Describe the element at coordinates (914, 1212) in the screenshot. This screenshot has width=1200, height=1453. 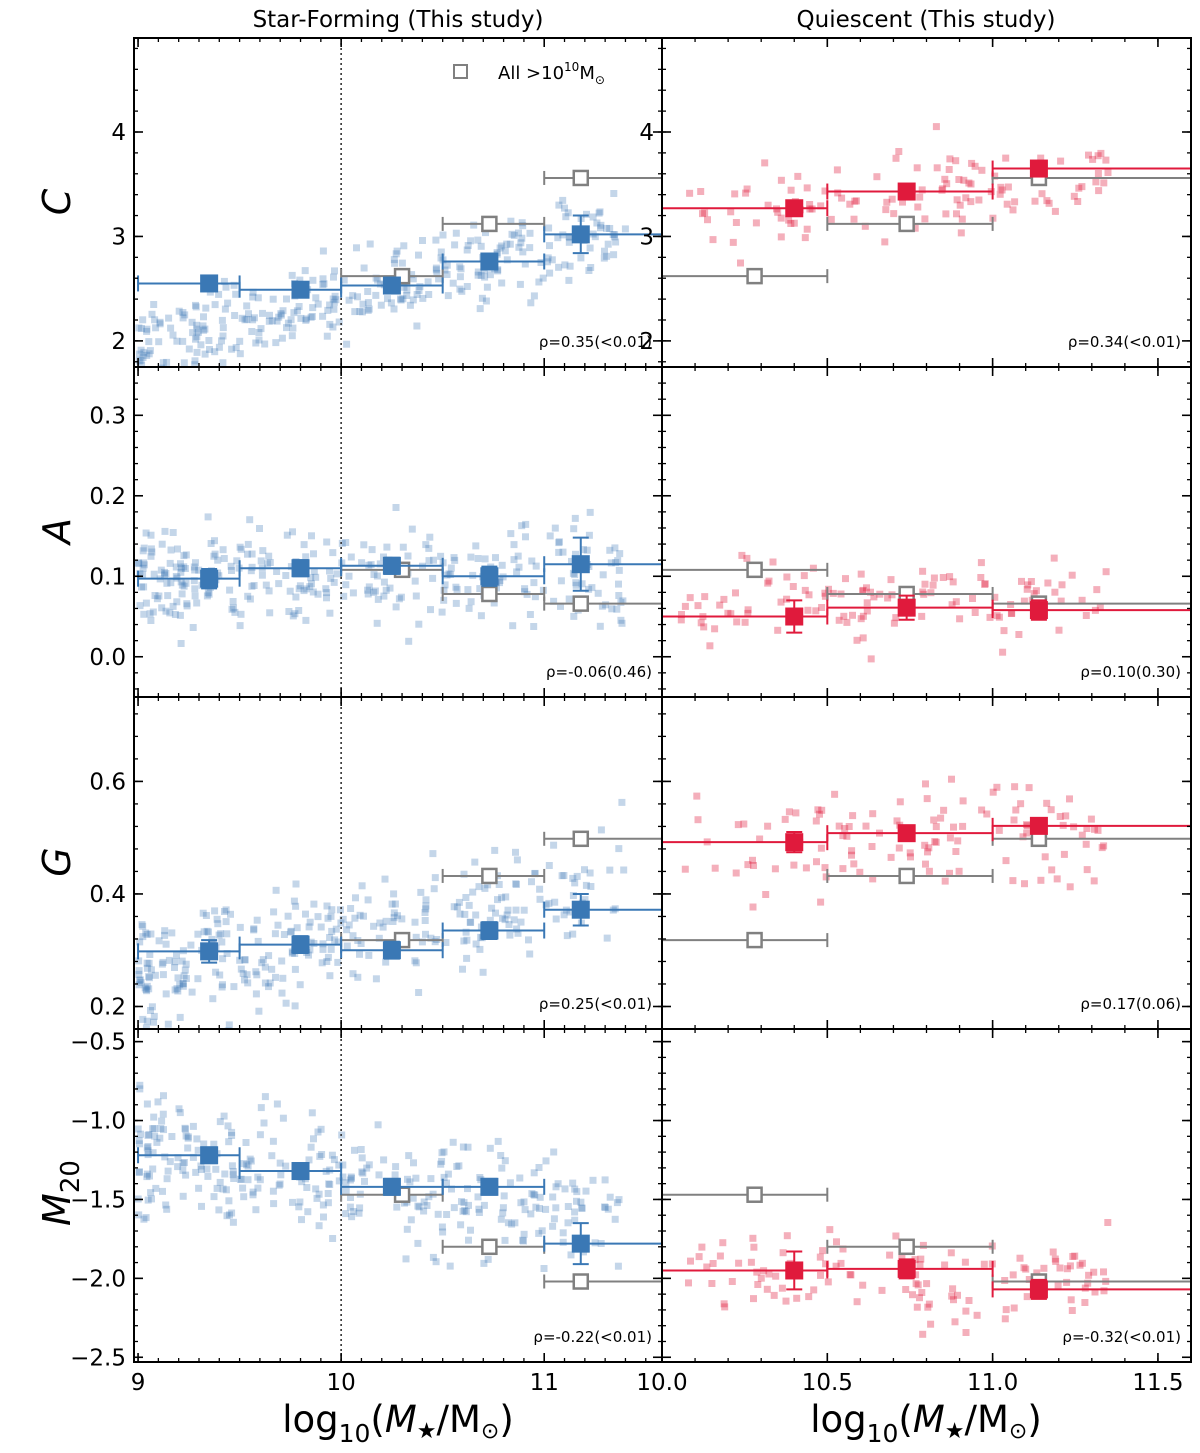
I see `panel-m20-quiescent: 10.0 10.5 11.0 11.5ρ=-0.32(<0.01)` at that location.